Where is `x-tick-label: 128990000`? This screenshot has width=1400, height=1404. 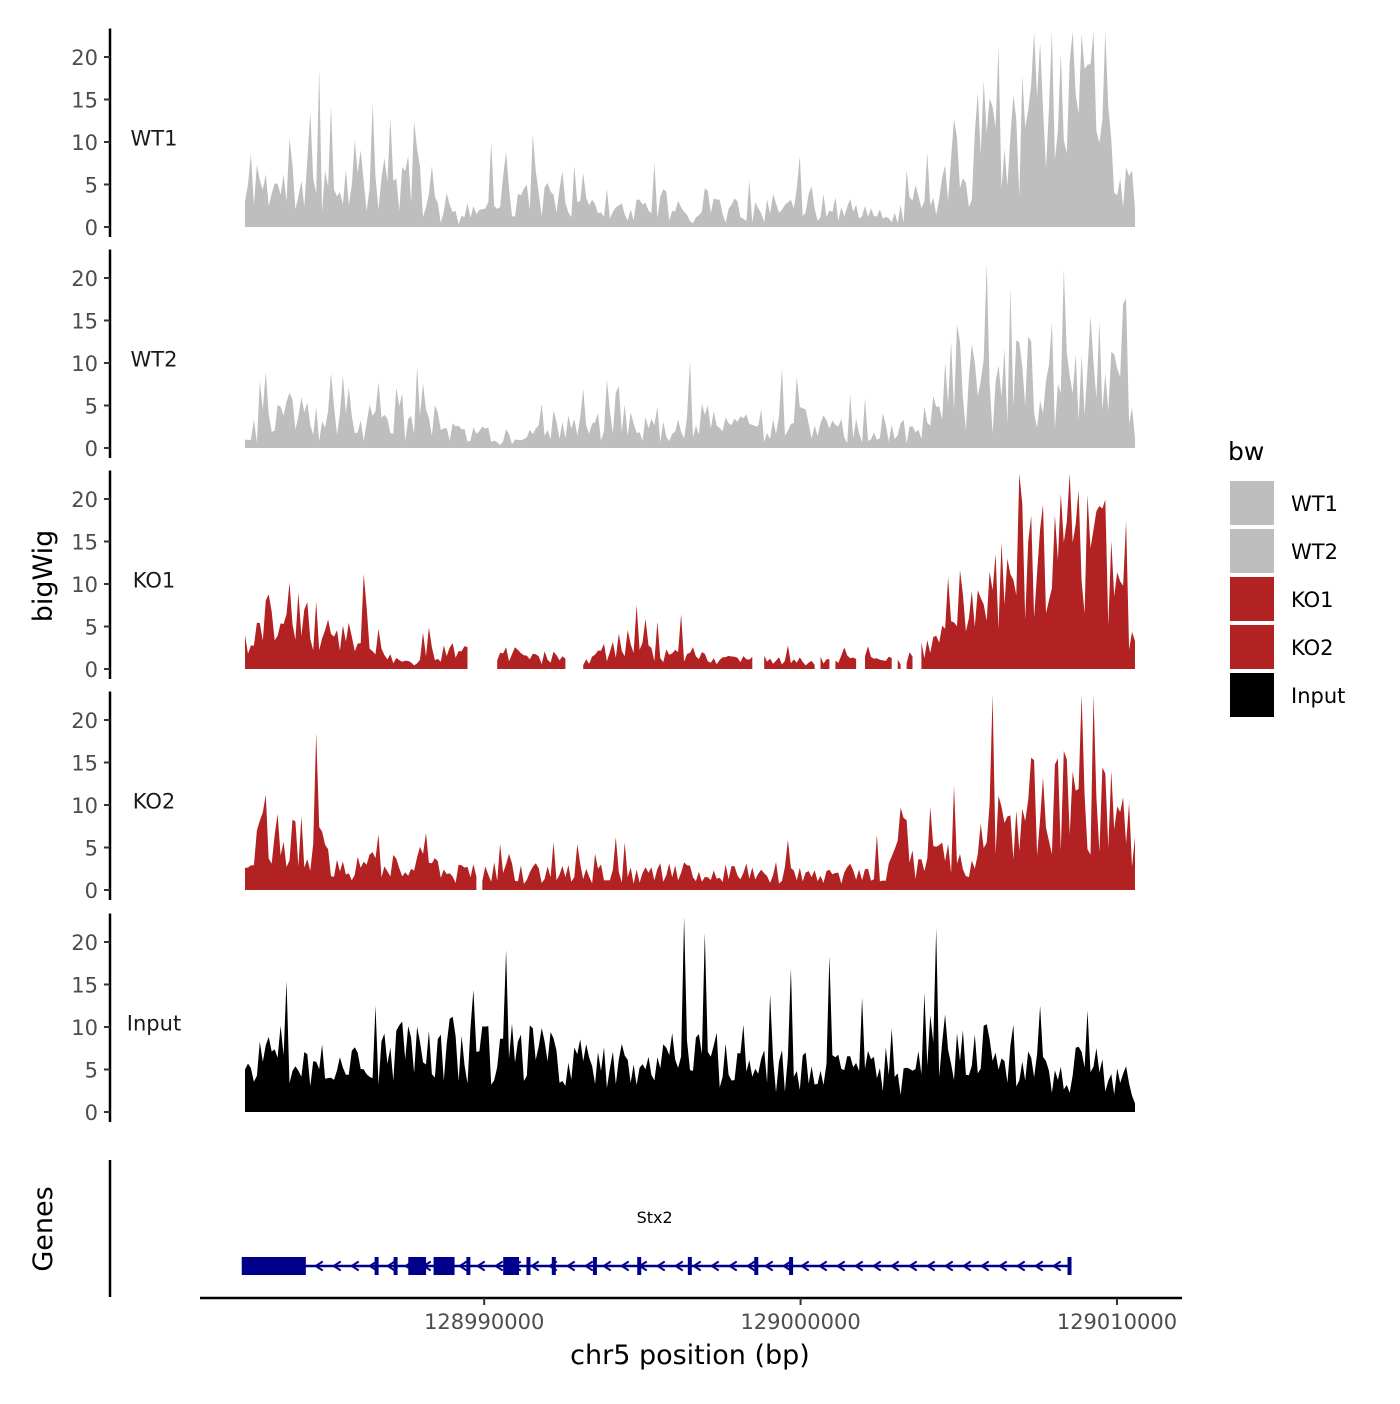
x-tick-label: 128990000 is located at coordinates (484, 1322).